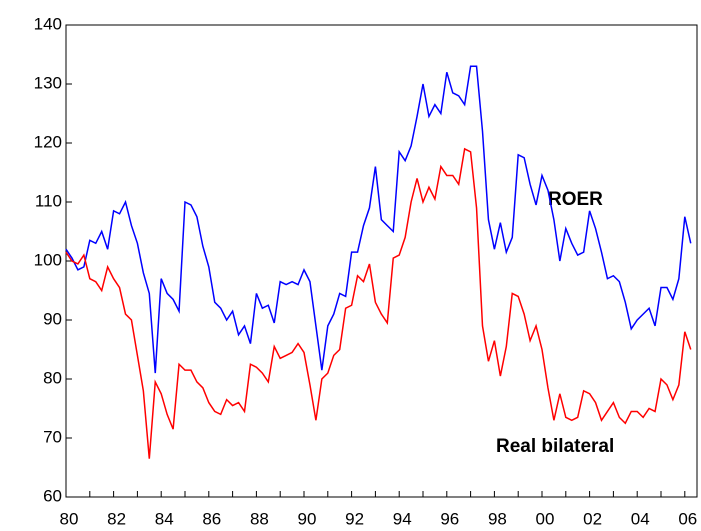 This screenshot has width=701, height=531. Describe the element at coordinates (449, 518) in the screenshot. I see `x-tick-label: 96` at that location.